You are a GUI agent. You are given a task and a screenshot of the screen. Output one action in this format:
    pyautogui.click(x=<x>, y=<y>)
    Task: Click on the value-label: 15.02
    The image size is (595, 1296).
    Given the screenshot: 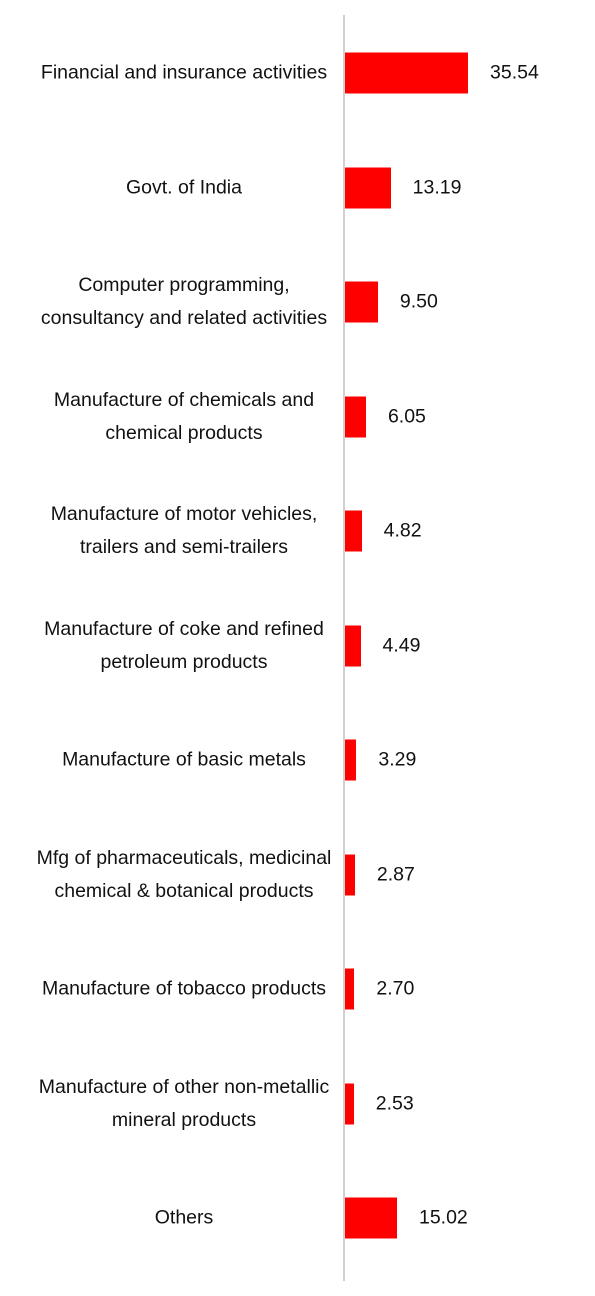 What is the action you would take?
    pyautogui.click(x=443, y=1217)
    